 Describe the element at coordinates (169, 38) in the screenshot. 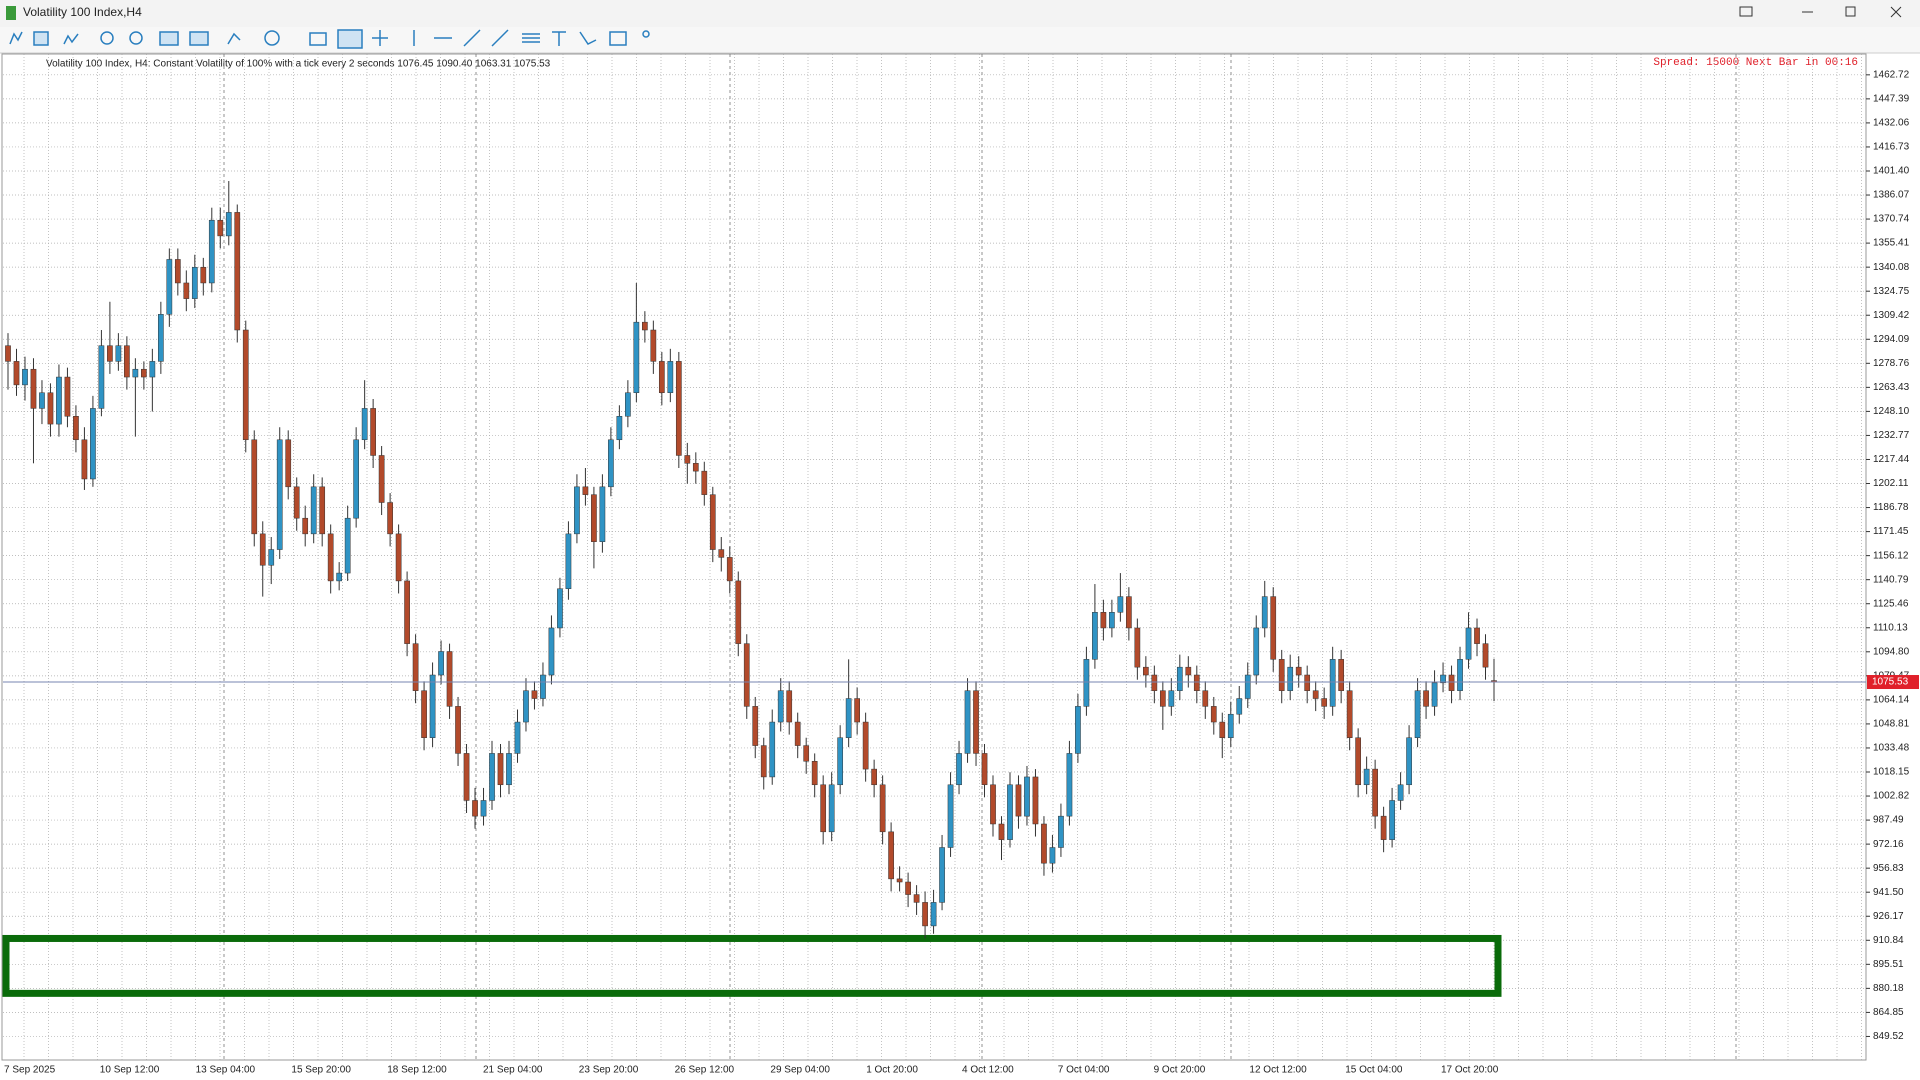

I see `autoscroll-tool` at that location.